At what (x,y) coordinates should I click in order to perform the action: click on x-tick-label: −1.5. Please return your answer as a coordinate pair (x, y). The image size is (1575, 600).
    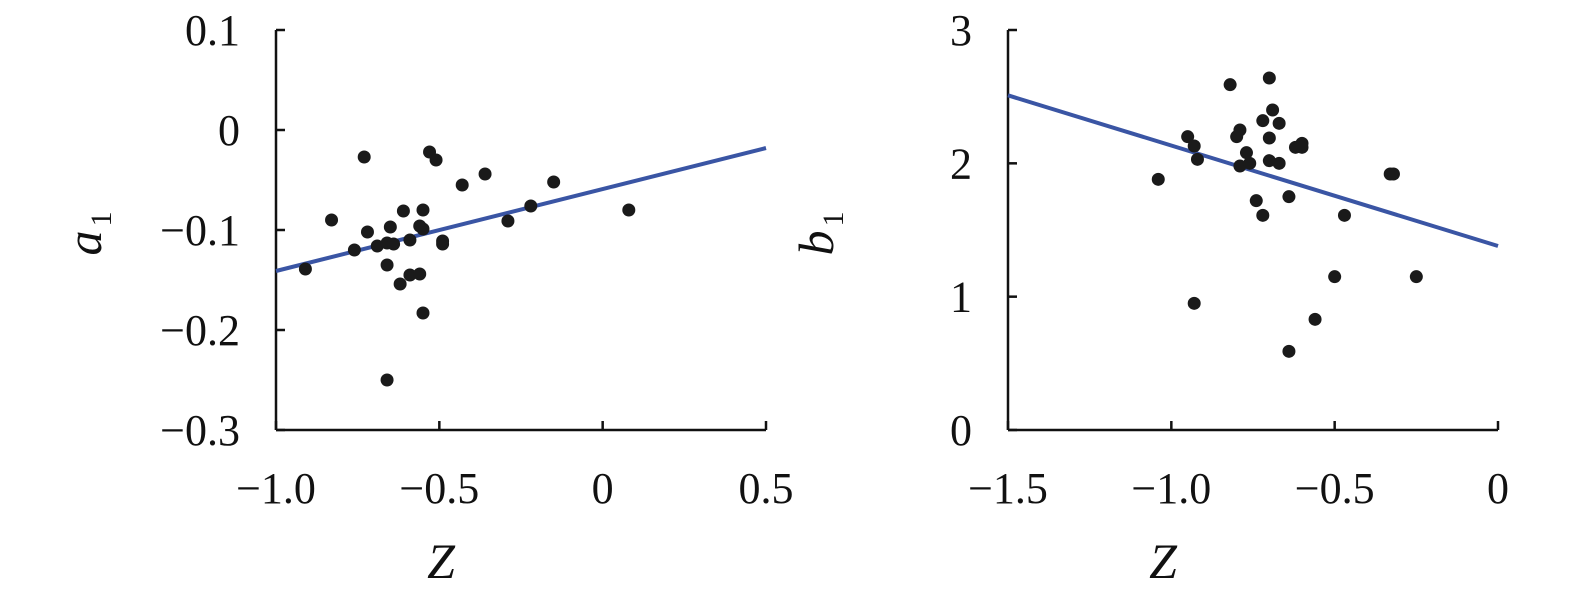
    Looking at the image, I should click on (1008, 488).